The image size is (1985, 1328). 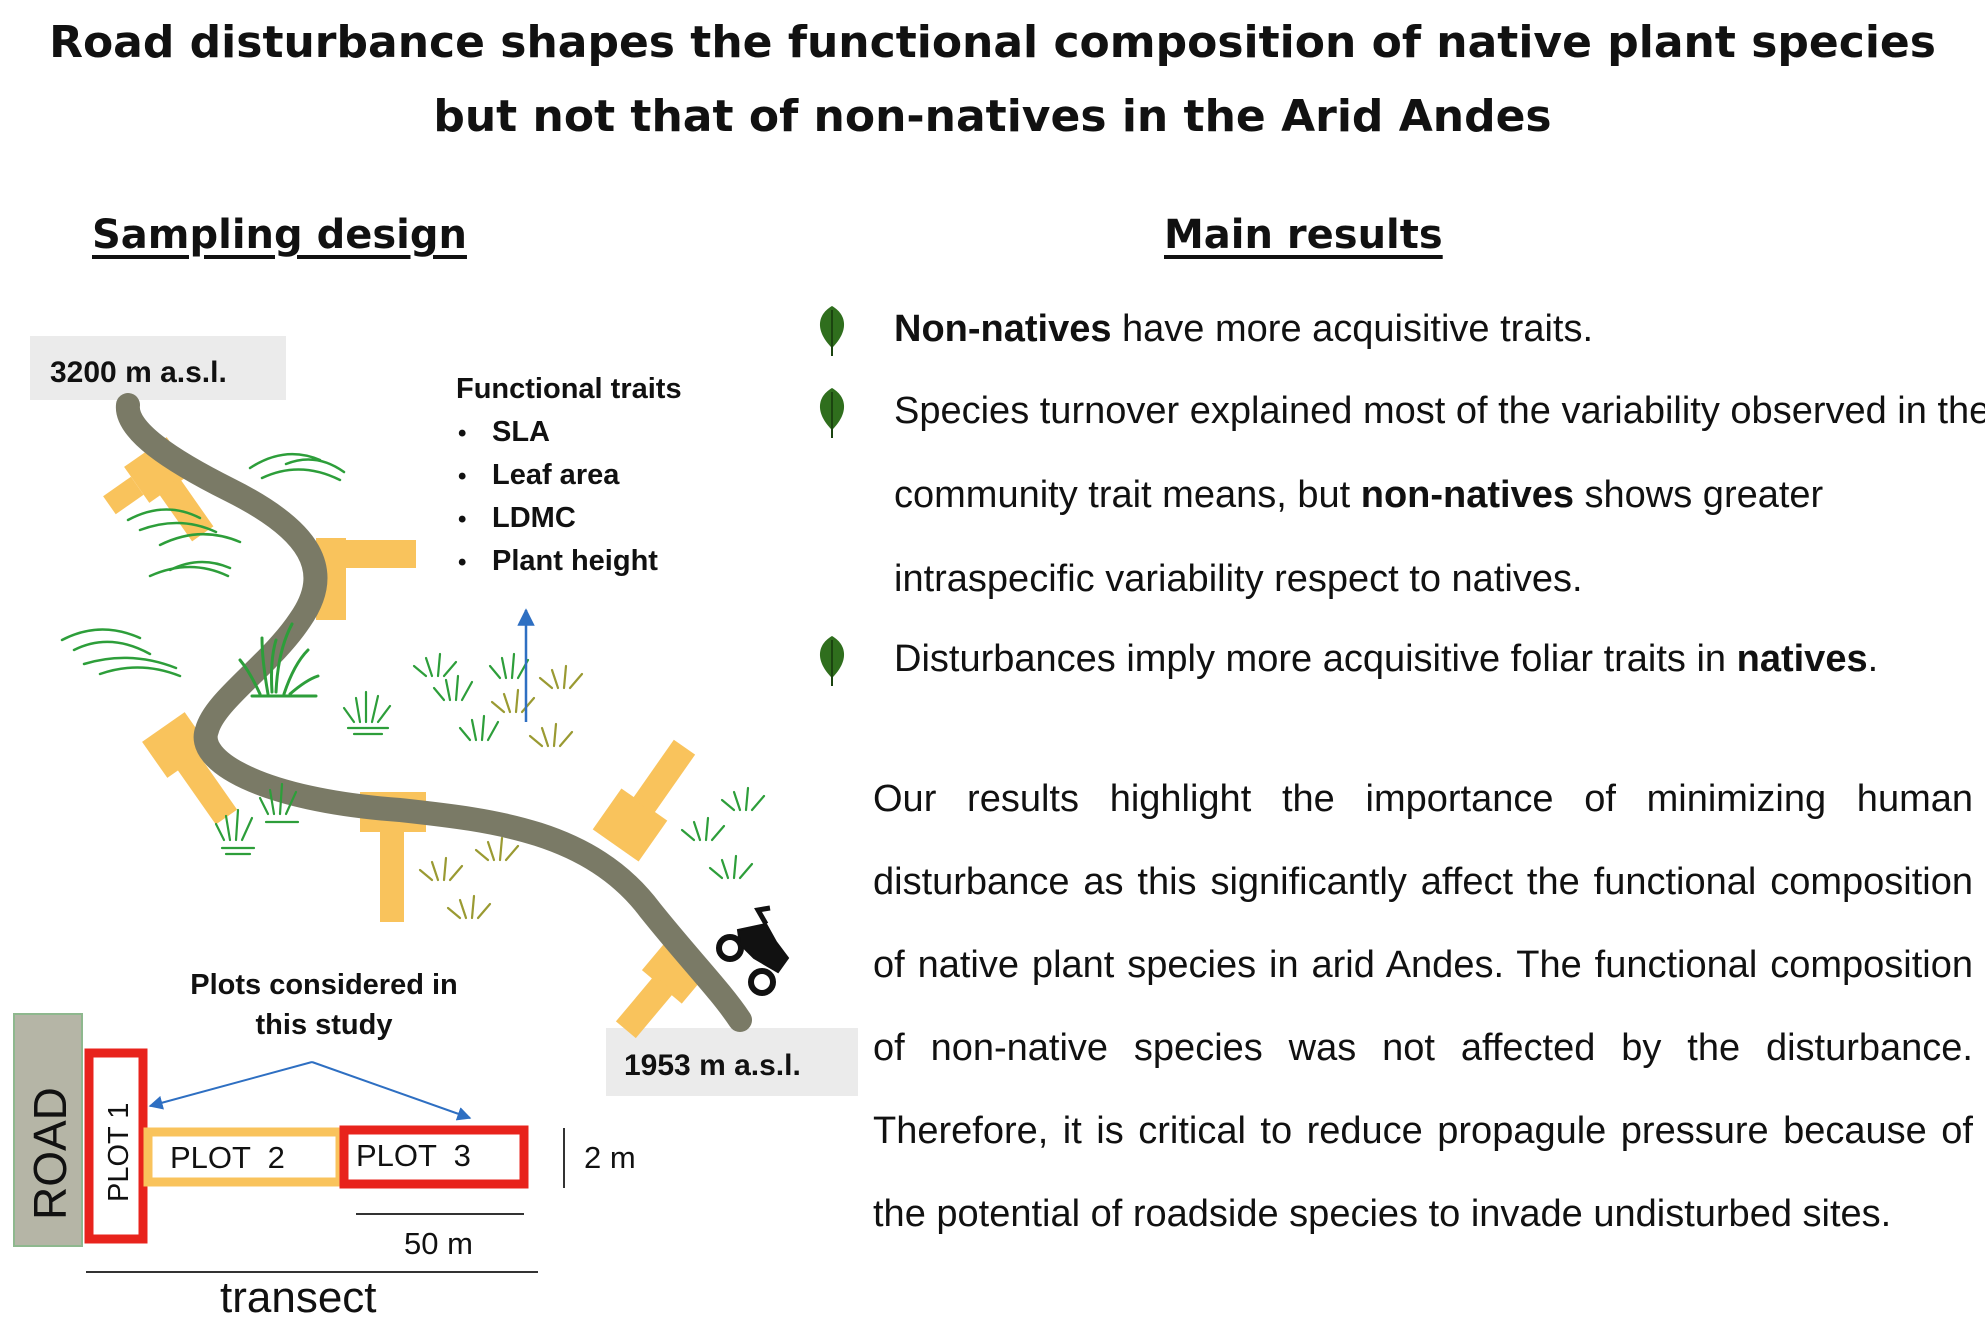 What do you see at coordinates (190, 768) in the screenshot?
I see `transect-plot-c` at bounding box center [190, 768].